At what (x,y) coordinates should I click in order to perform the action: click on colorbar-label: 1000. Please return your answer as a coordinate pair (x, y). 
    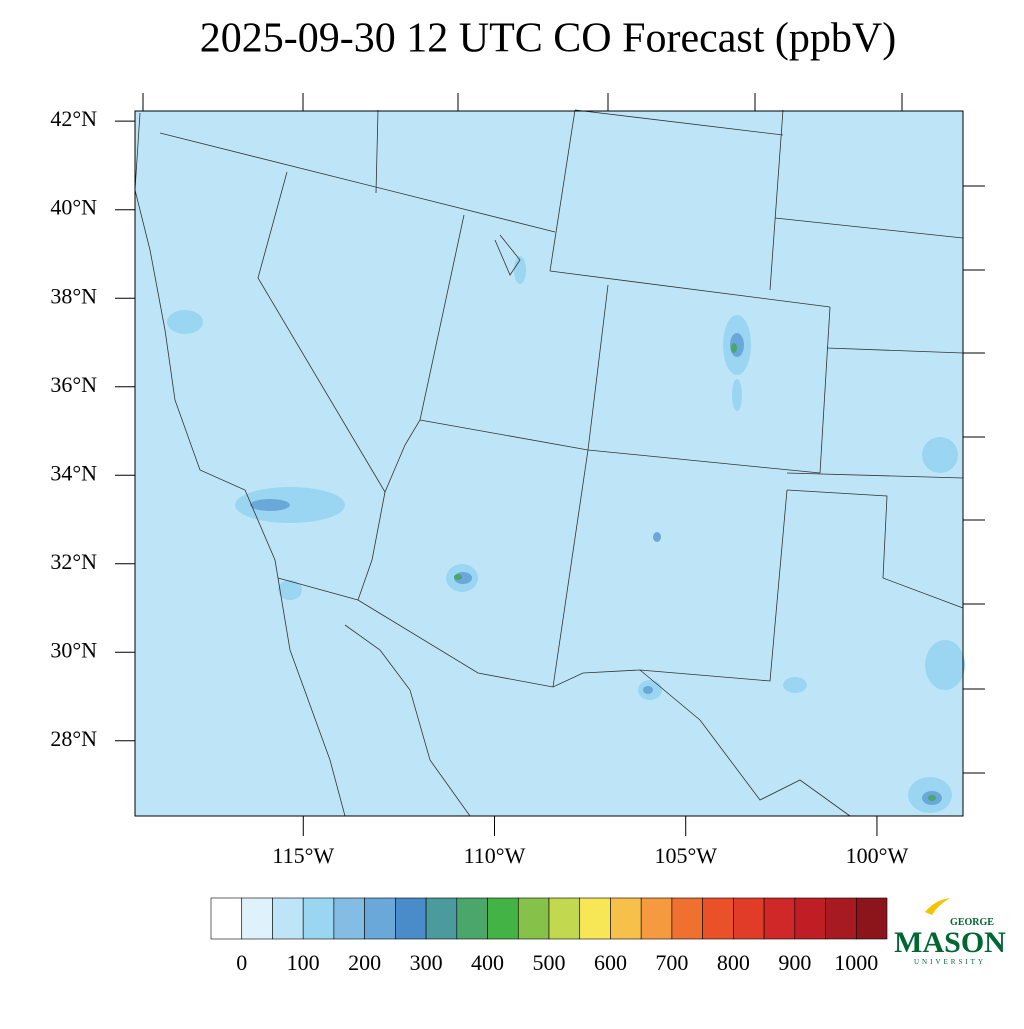
    Looking at the image, I should click on (856, 962).